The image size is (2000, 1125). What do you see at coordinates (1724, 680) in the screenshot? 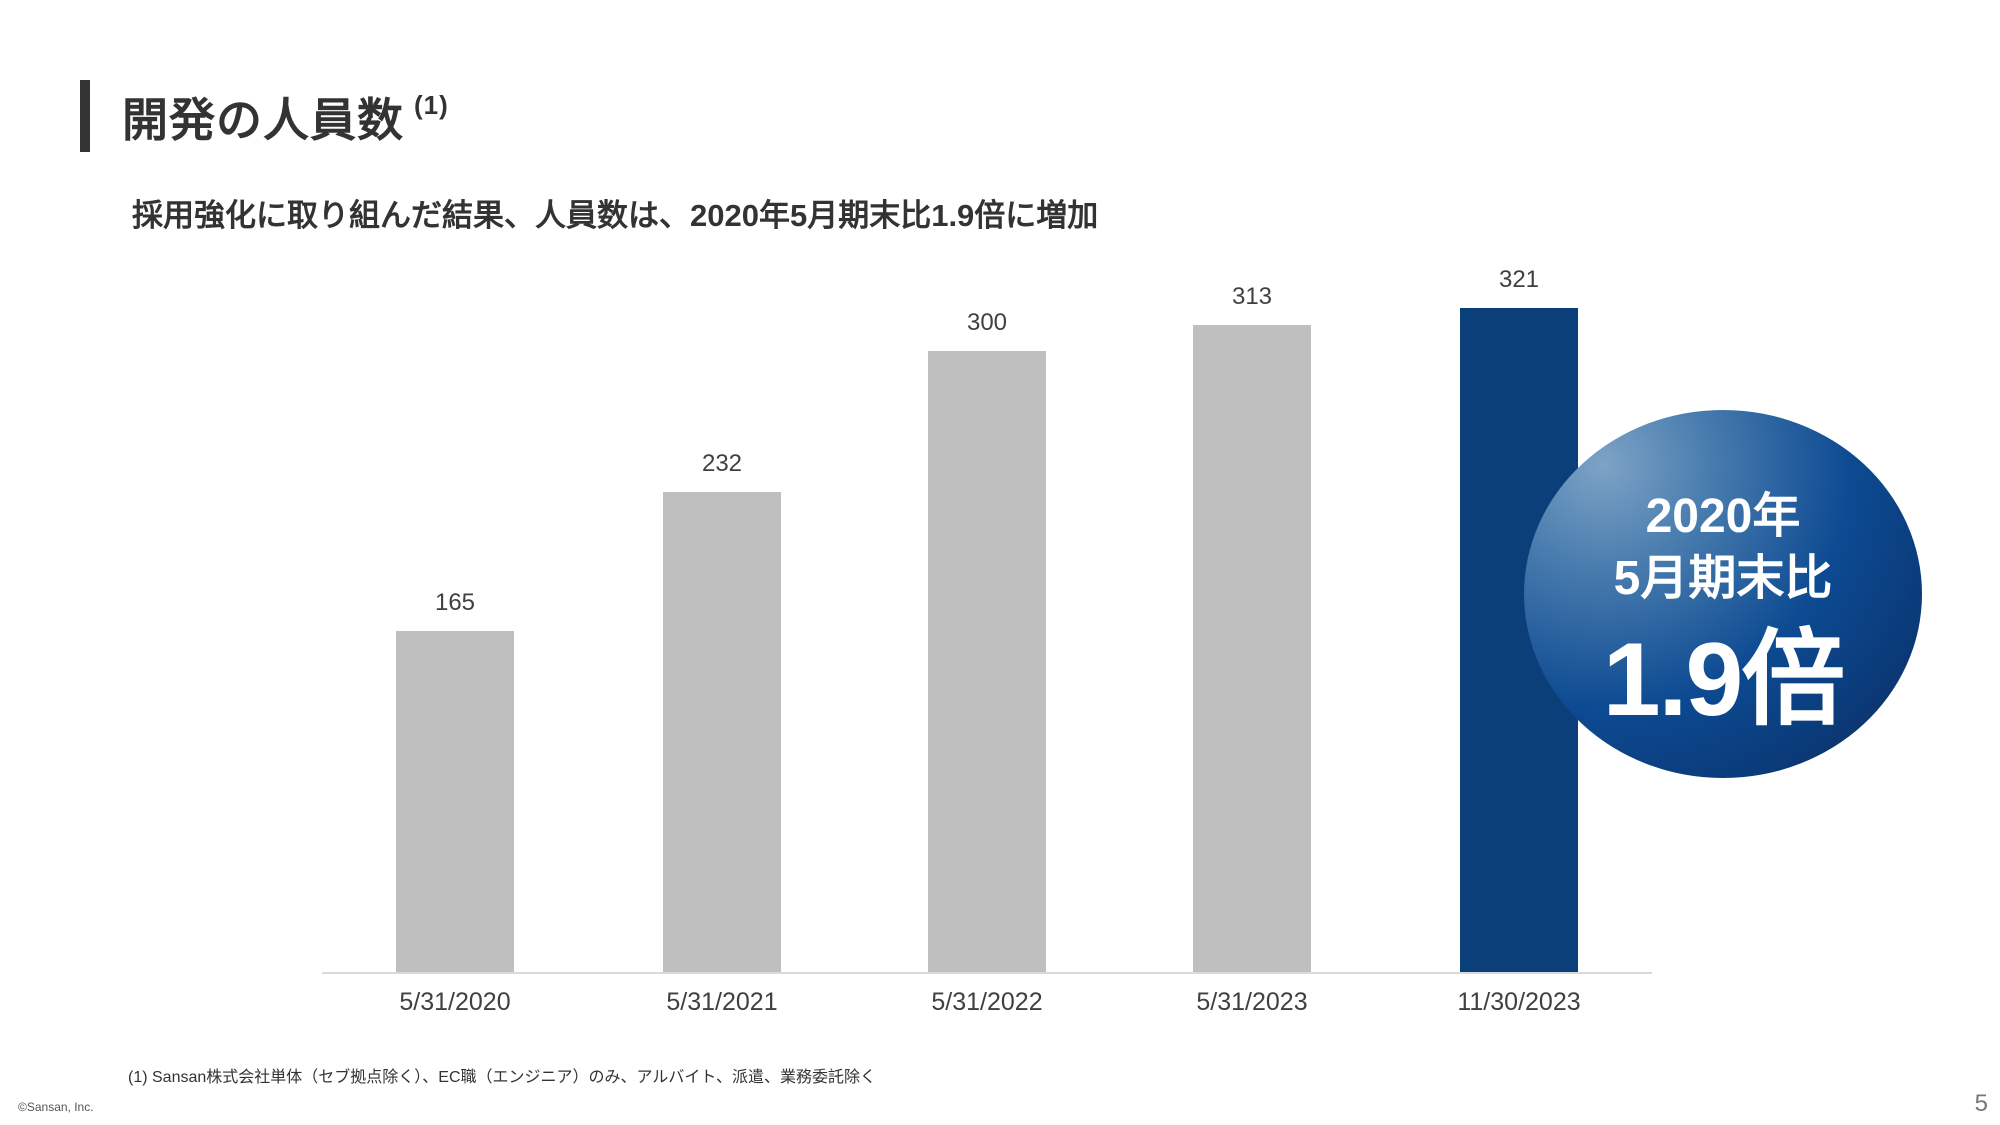
I see `callout-multiplier: 1.9倍` at bounding box center [1724, 680].